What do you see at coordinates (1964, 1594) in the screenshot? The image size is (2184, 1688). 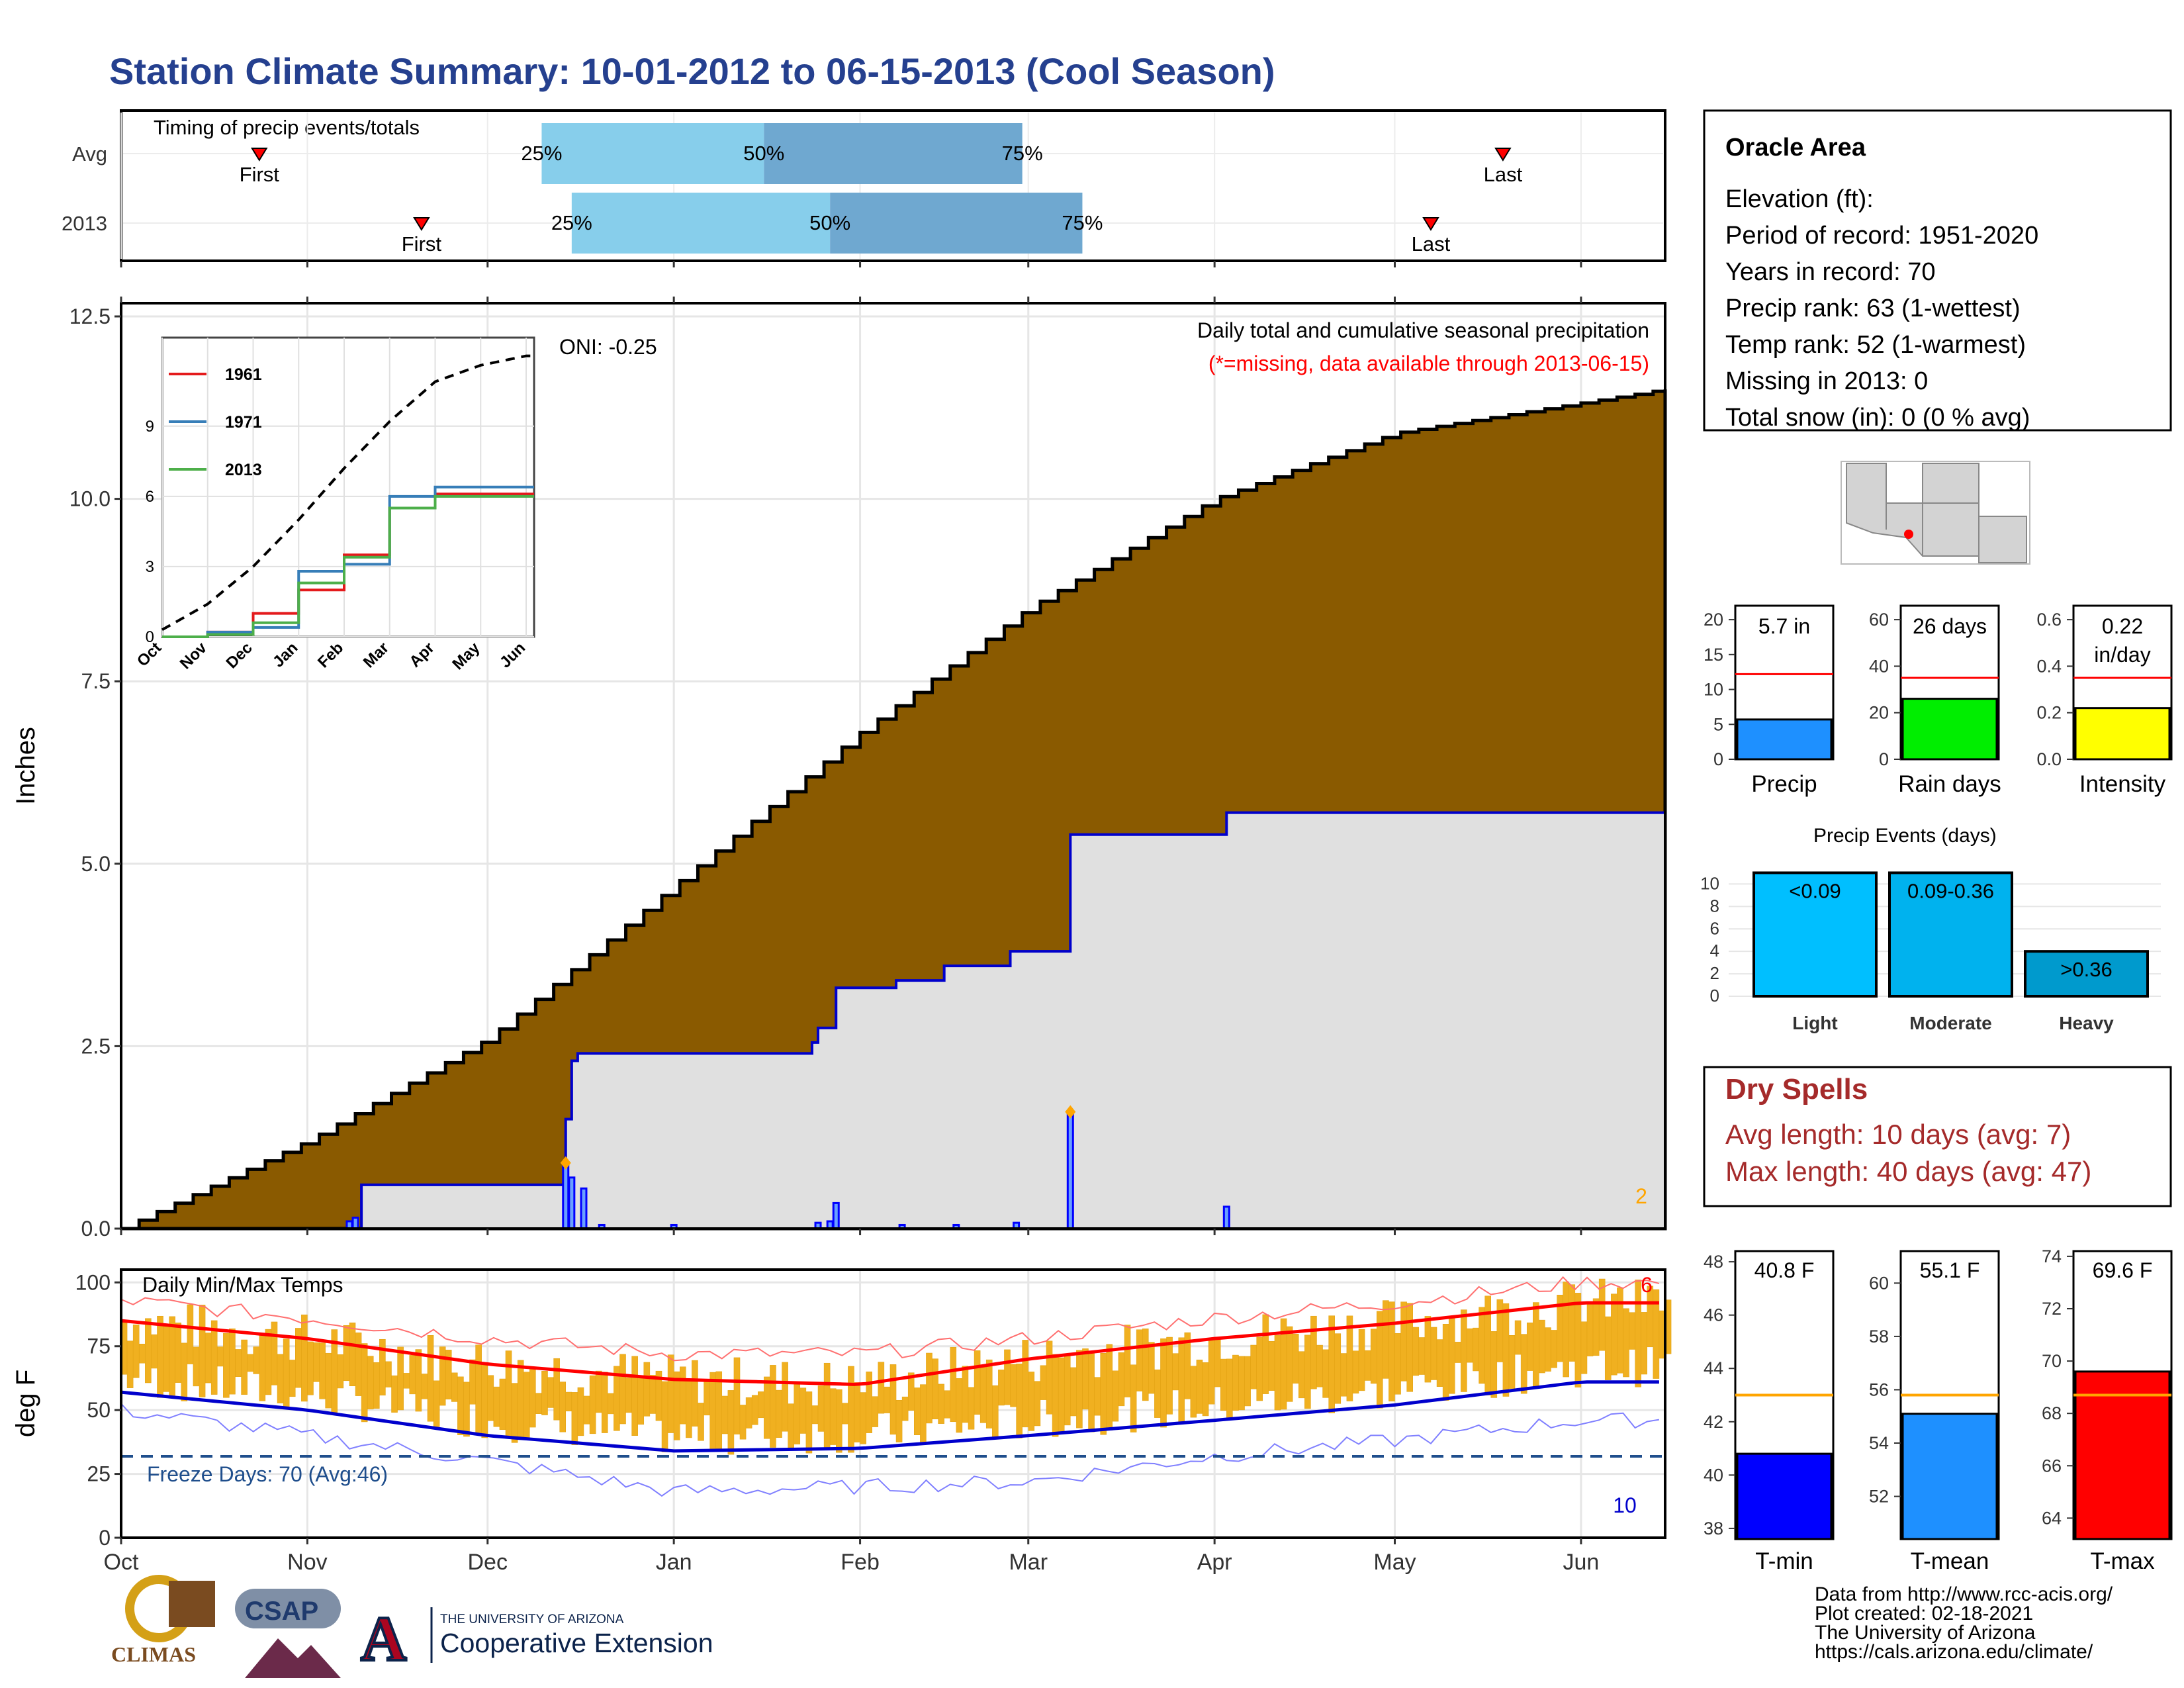 I see `footer-line-1: Data from http://www.rcc-acis.org/` at bounding box center [1964, 1594].